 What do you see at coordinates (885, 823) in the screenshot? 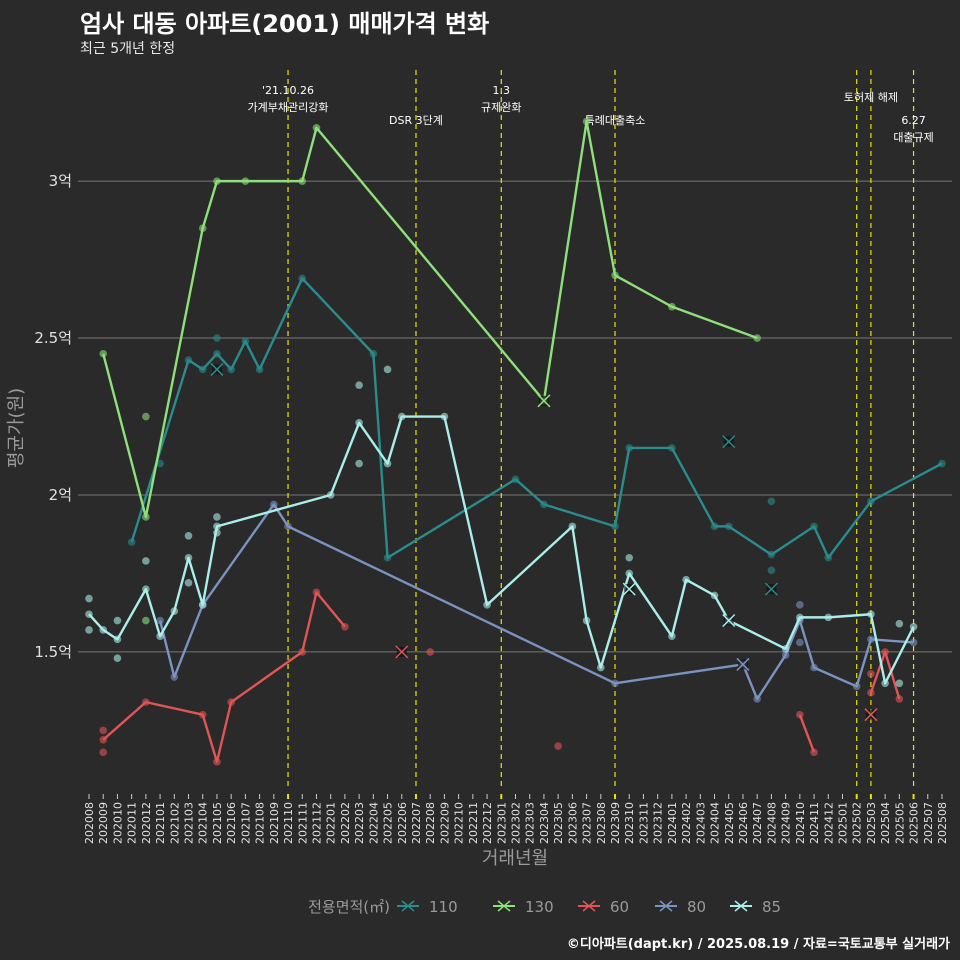
I see `x-tick-label: 202504` at bounding box center [885, 823].